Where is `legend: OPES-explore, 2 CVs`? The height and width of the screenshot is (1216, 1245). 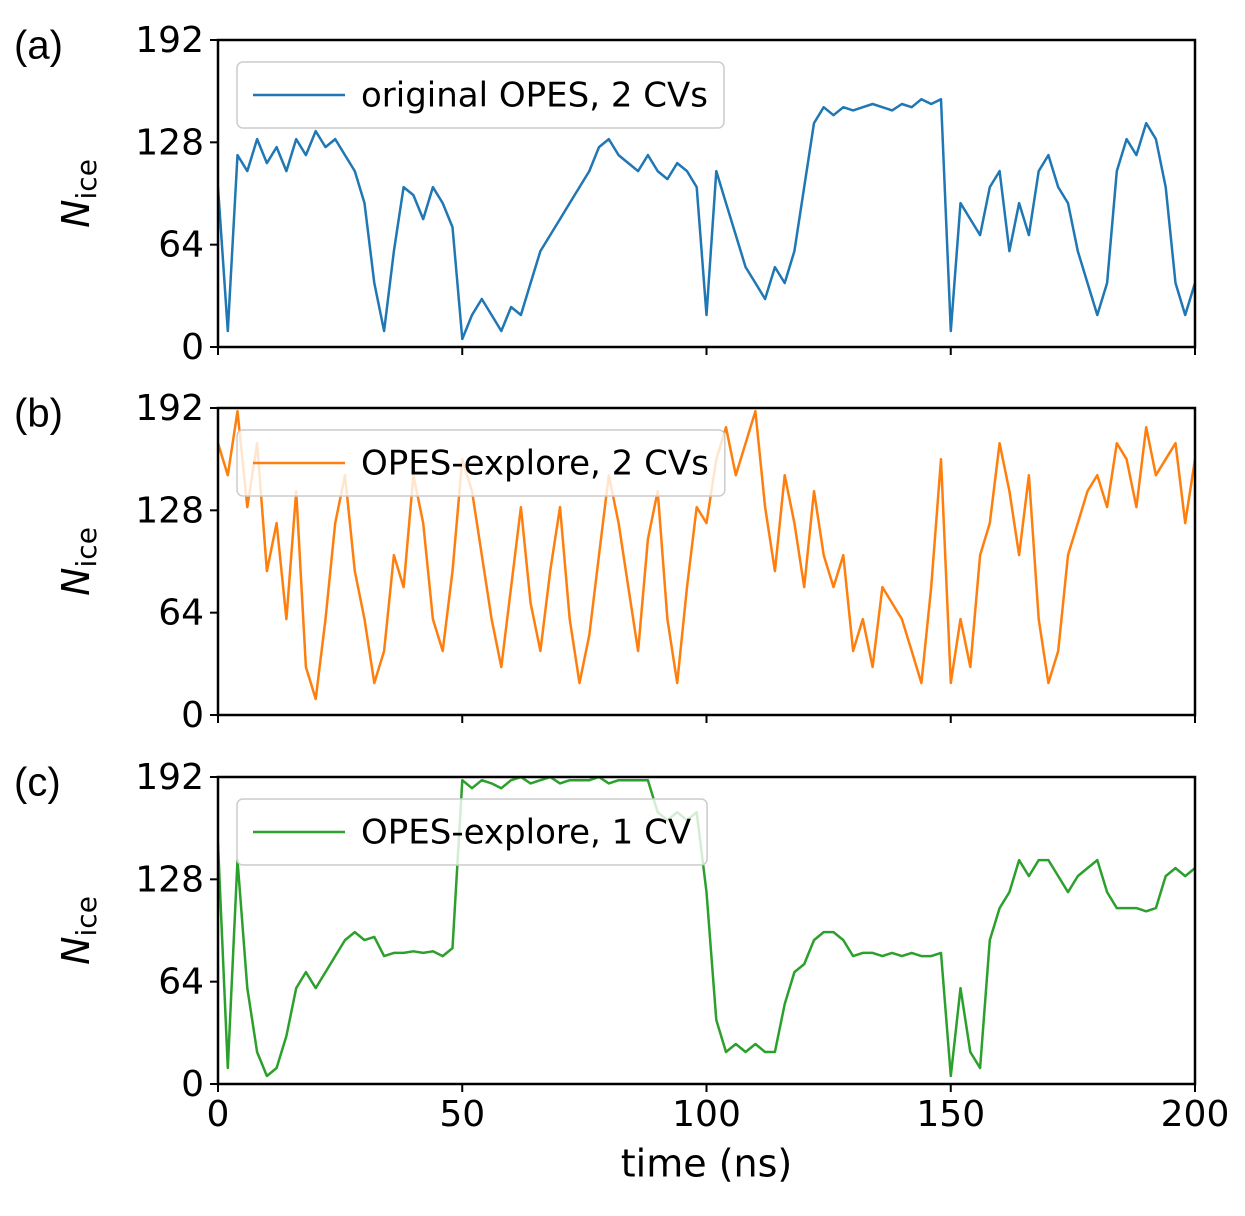 legend: OPES-explore, 2 CVs is located at coordinates (481, 463).